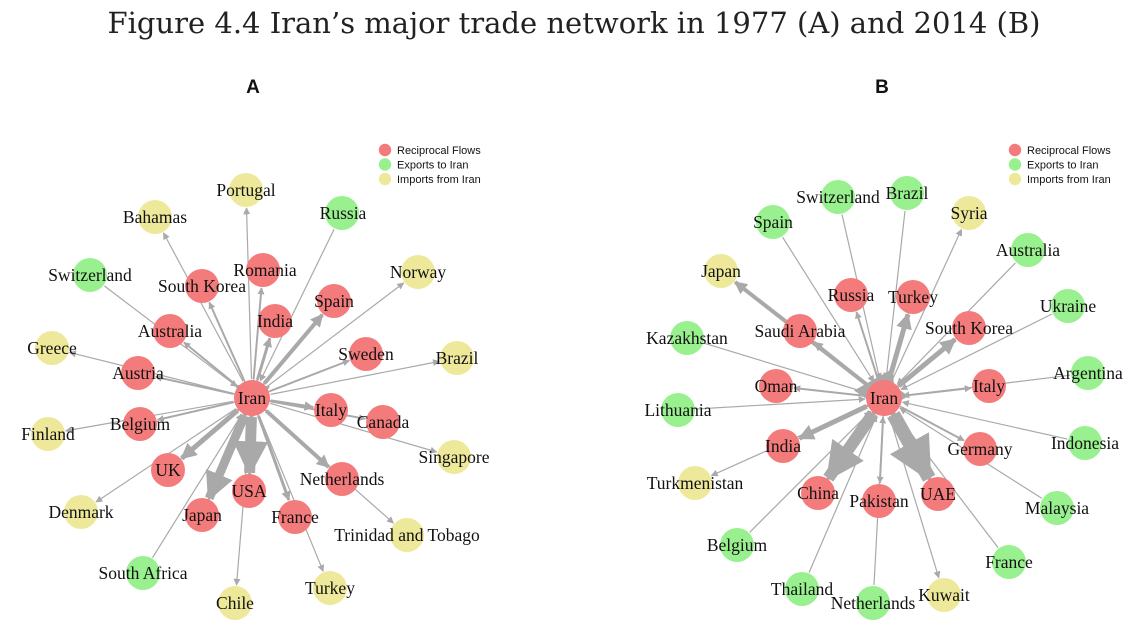  I want to click on panel-a-node-label-switzerland: Switzerland, so click(90, 275).